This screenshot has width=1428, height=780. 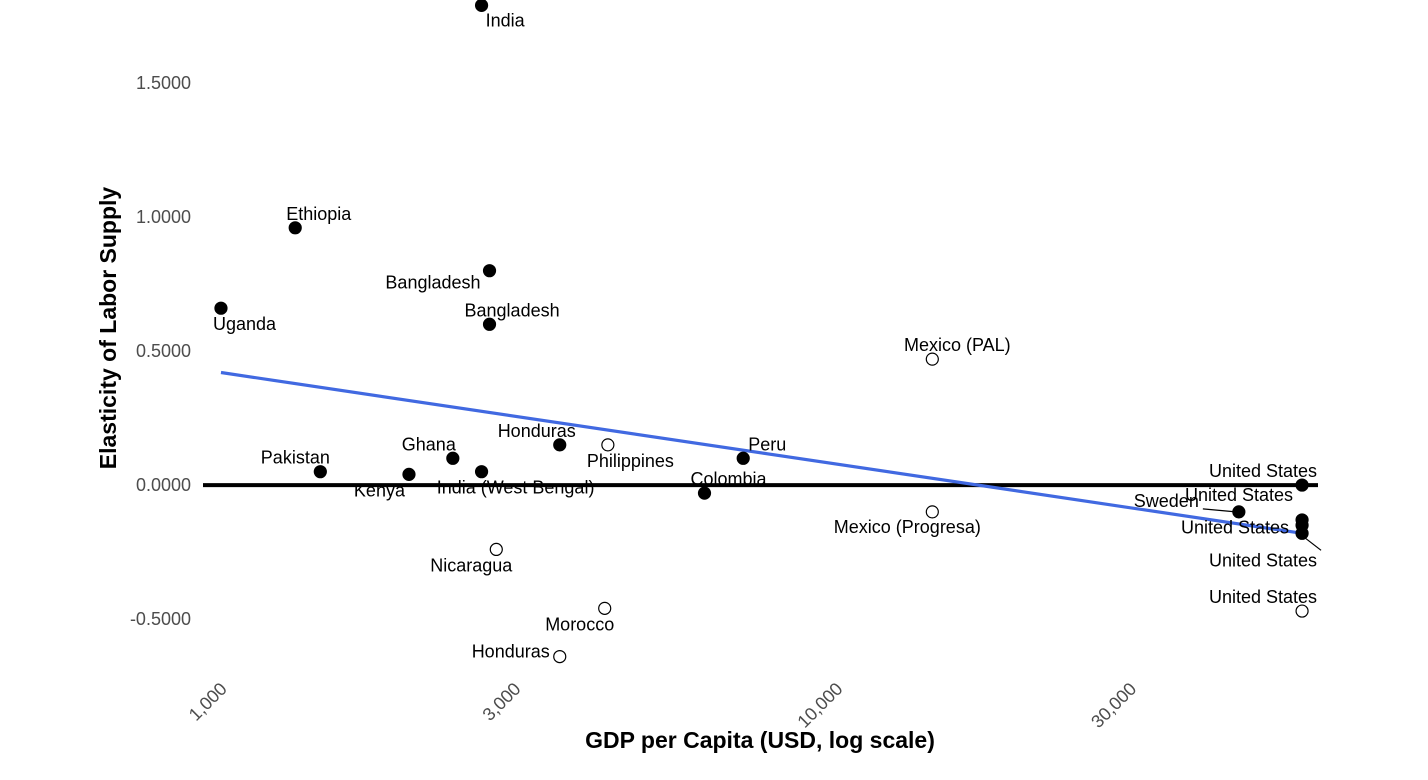 I want to click on point-label: Nicaragua, so click(x=471, y=565).